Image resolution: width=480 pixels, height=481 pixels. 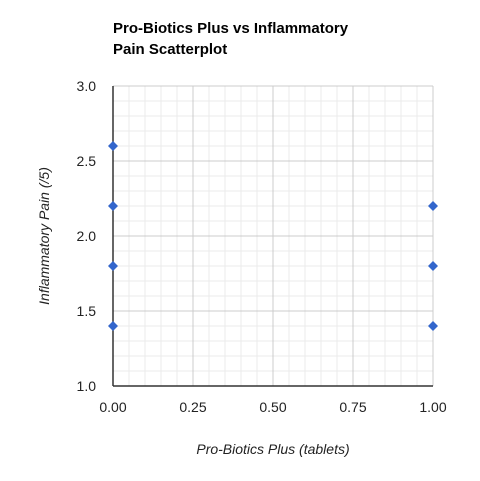 I want to click on x-tick-label: 0.00, so click(x=112, y=407).